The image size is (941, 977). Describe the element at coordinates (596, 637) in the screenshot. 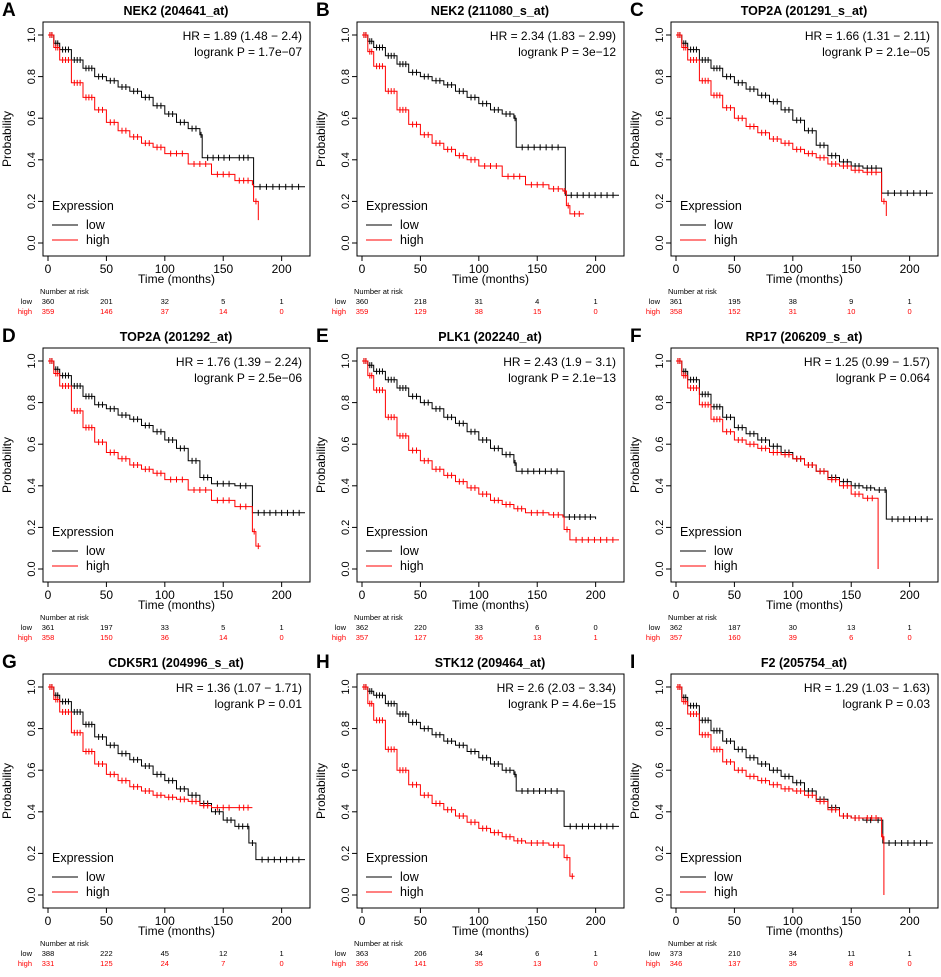

I see `risk-count-high: 1` at that location.